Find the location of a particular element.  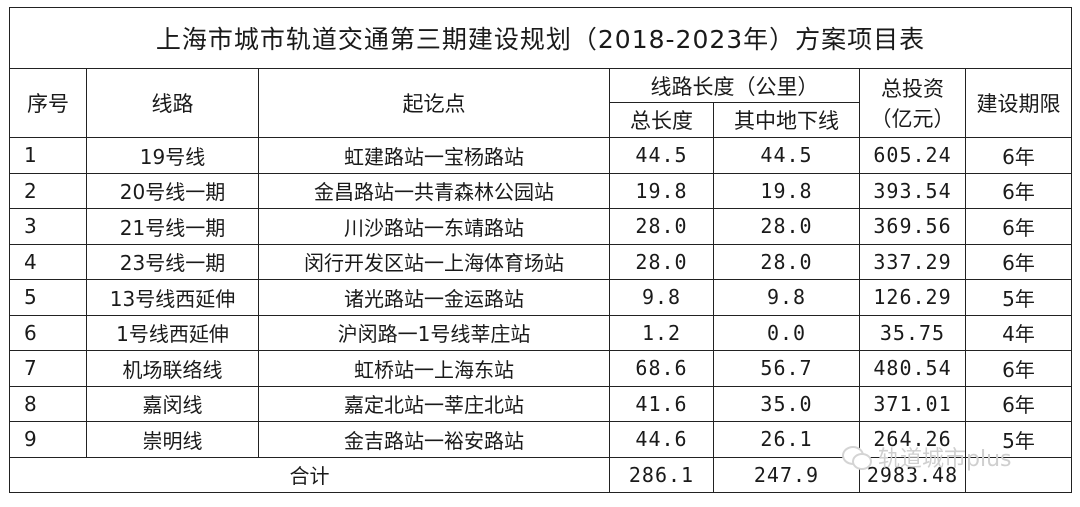

cell-seq: 8 is located at coordinates (48, 403).